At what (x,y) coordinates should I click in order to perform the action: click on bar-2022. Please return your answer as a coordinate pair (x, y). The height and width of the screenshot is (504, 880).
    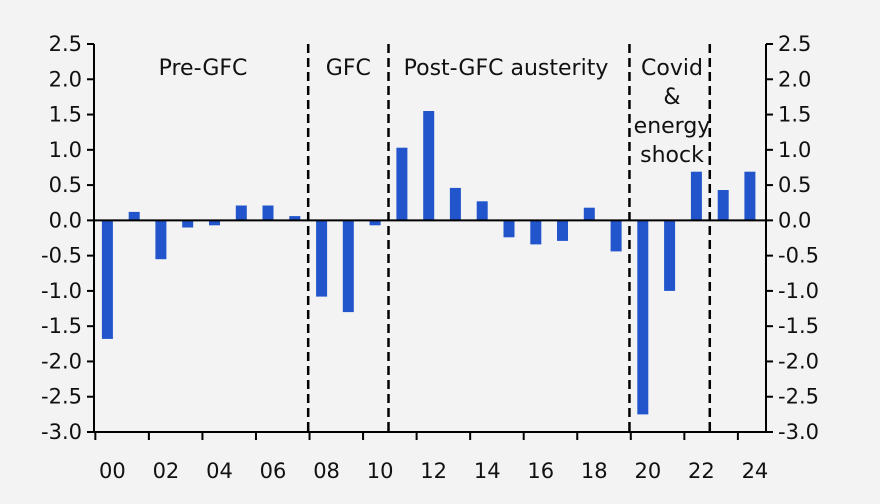
    Looking at the image, I should click on (696, 196).